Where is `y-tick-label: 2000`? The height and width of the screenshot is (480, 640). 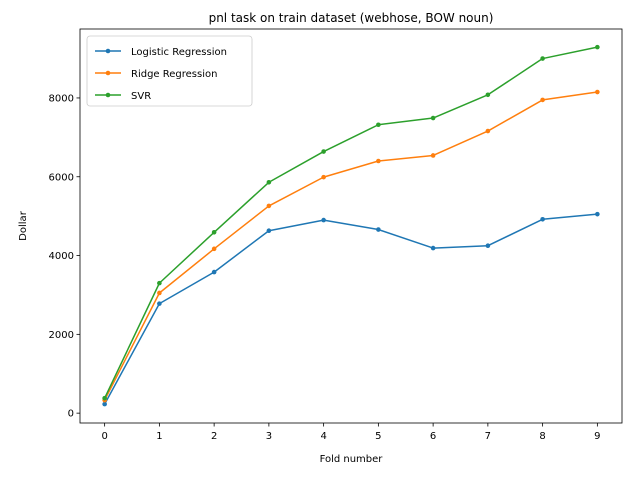 y-tick-label: 2000 is located at coordinates (61, 335).